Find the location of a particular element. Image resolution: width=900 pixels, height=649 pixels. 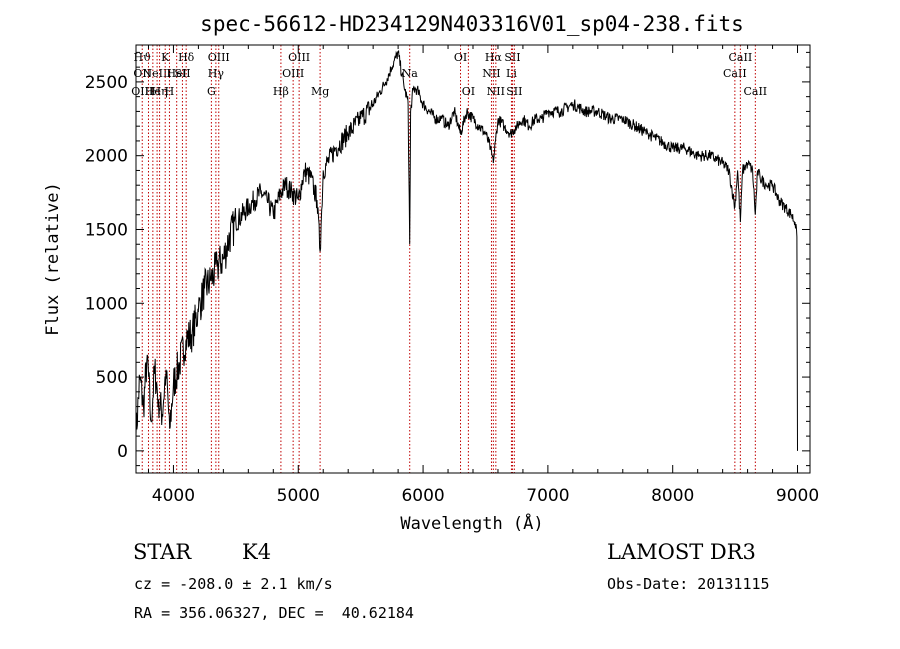

y-tick-label: 1000 is located at coordinates (106, 304).